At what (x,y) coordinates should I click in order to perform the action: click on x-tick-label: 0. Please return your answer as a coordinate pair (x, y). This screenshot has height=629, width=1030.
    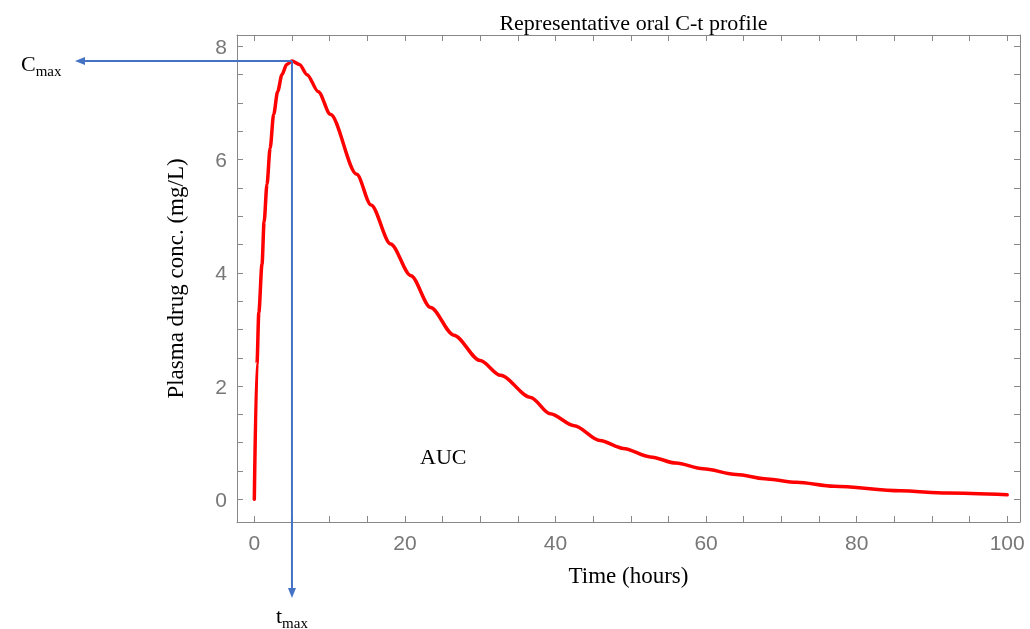
    Looking at the image, I should click on (254, 542).